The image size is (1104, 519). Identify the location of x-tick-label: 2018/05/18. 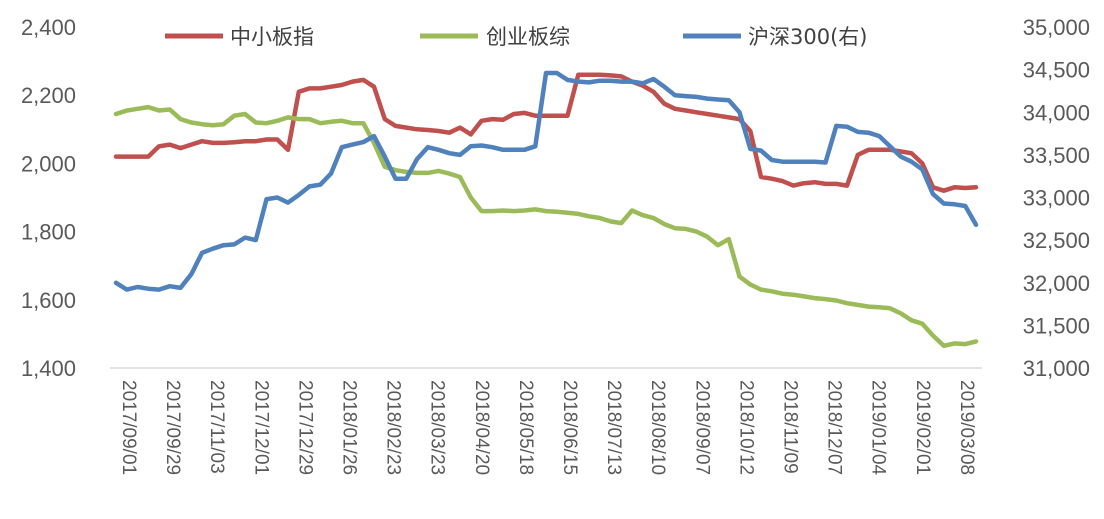
(525, 427).